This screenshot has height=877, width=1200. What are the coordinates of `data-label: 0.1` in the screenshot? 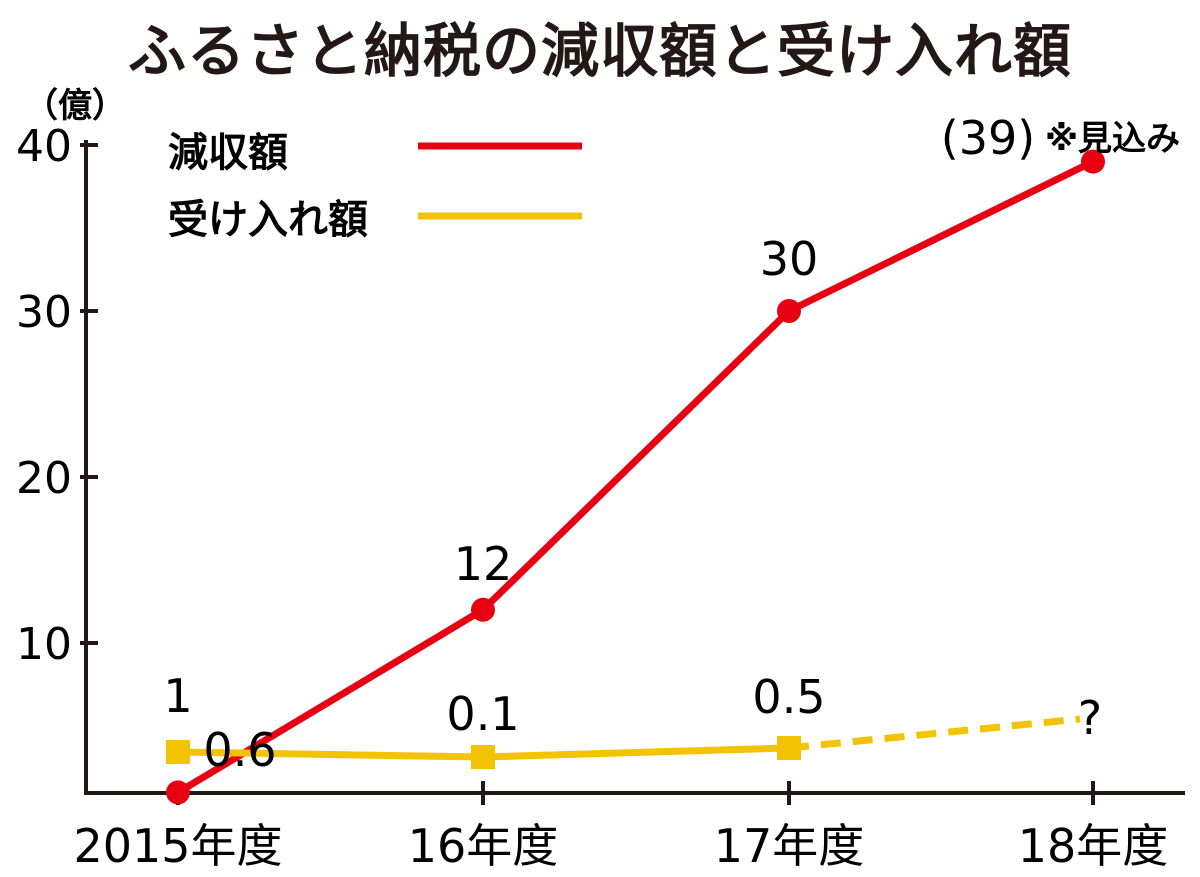 It's located at (482, 714).